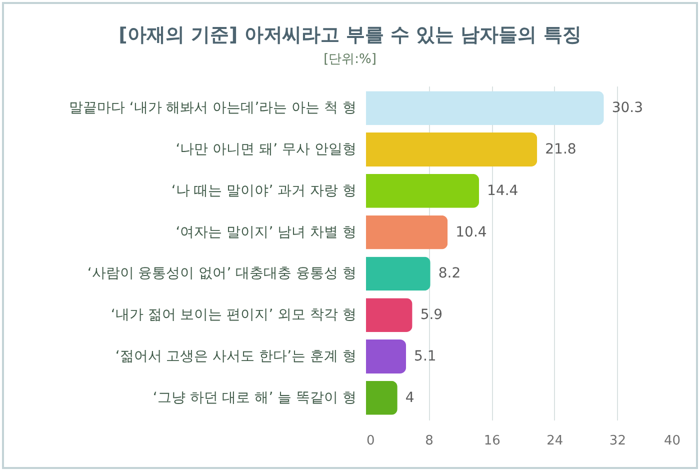 This screenshot has height=471, width=700. Describe the element at coordinates (425, 356) in the screenshot. I see `data-label: 5.1` at that location.